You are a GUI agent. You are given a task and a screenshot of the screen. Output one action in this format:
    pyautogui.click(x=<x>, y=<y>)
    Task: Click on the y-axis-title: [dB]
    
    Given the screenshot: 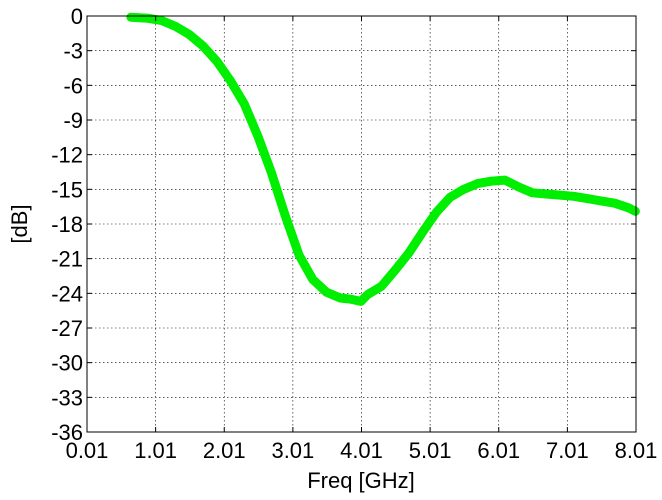 What is the action you would take?
    pyautogui.click(x=19, y=223)
    